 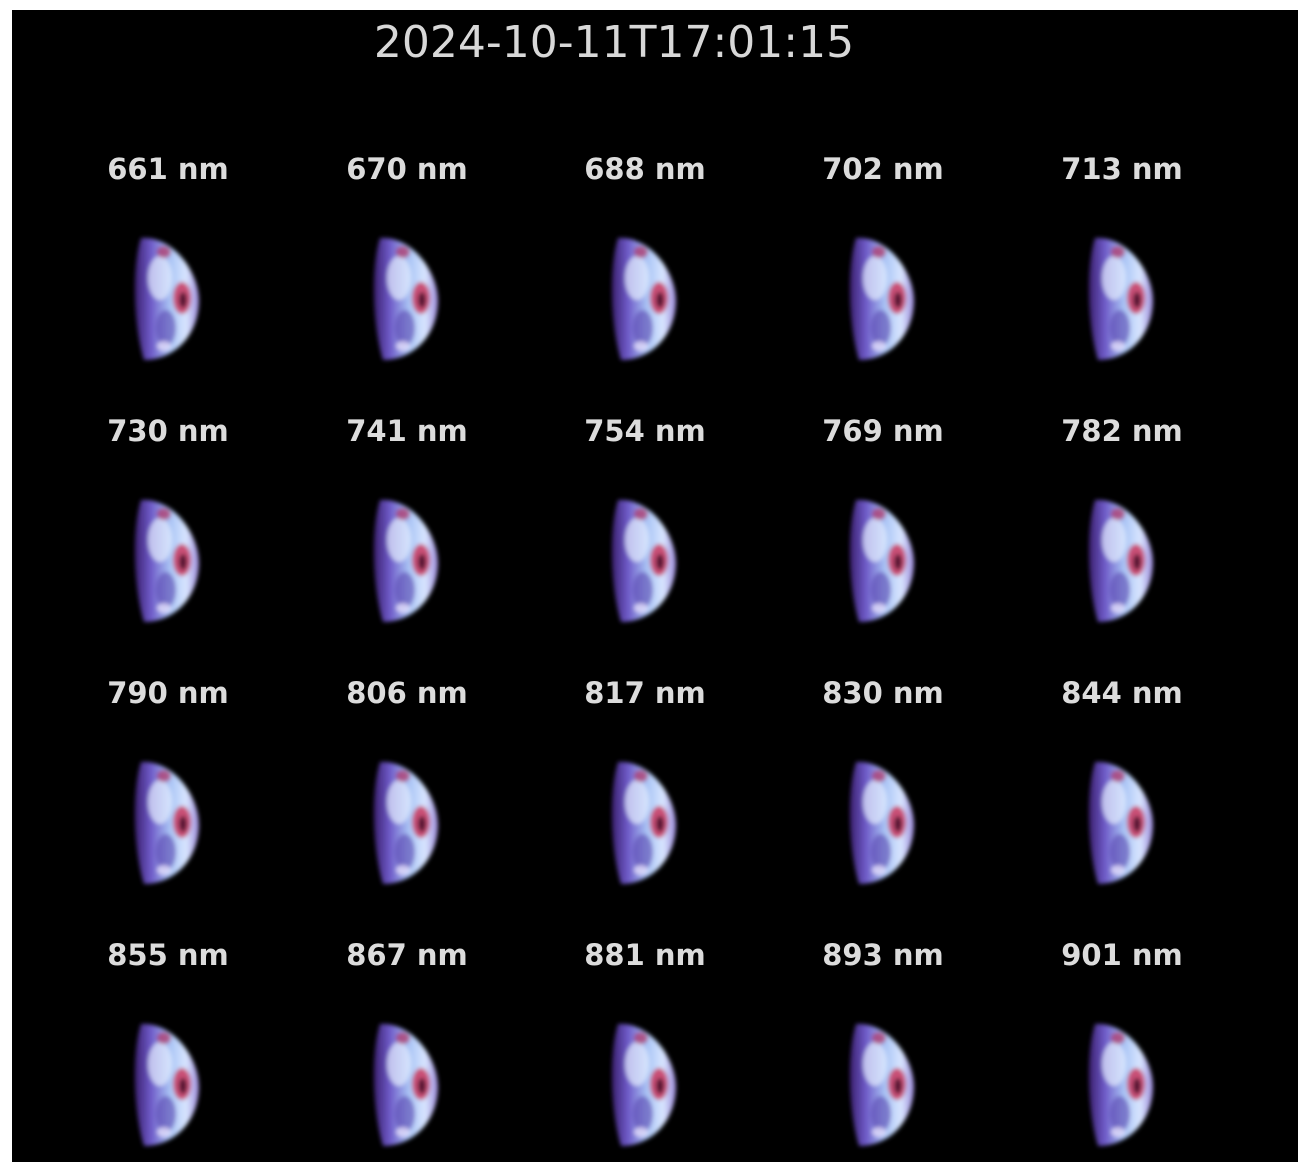 What do you see at coordinates (168, 693) in the screenshot?
I see `panel-label: 790 nm` at bounding box center [168, 693].